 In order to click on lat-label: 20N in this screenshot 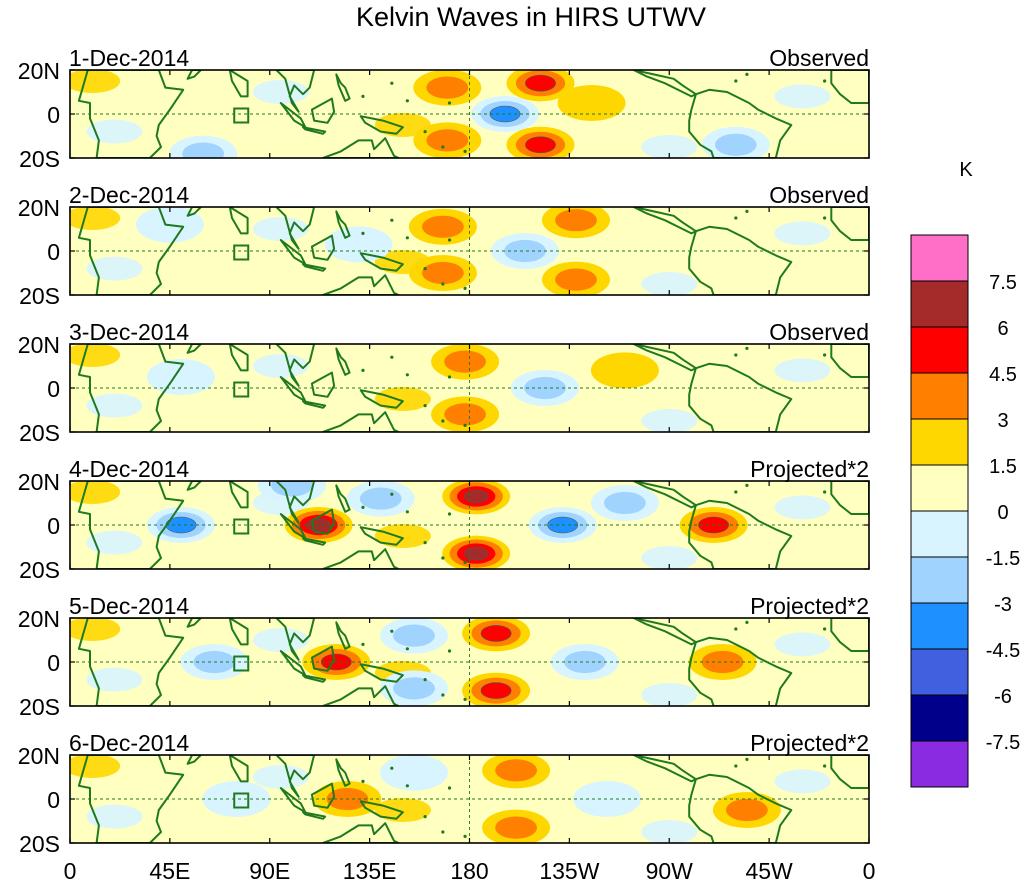, I will do `click(39, 482)`.